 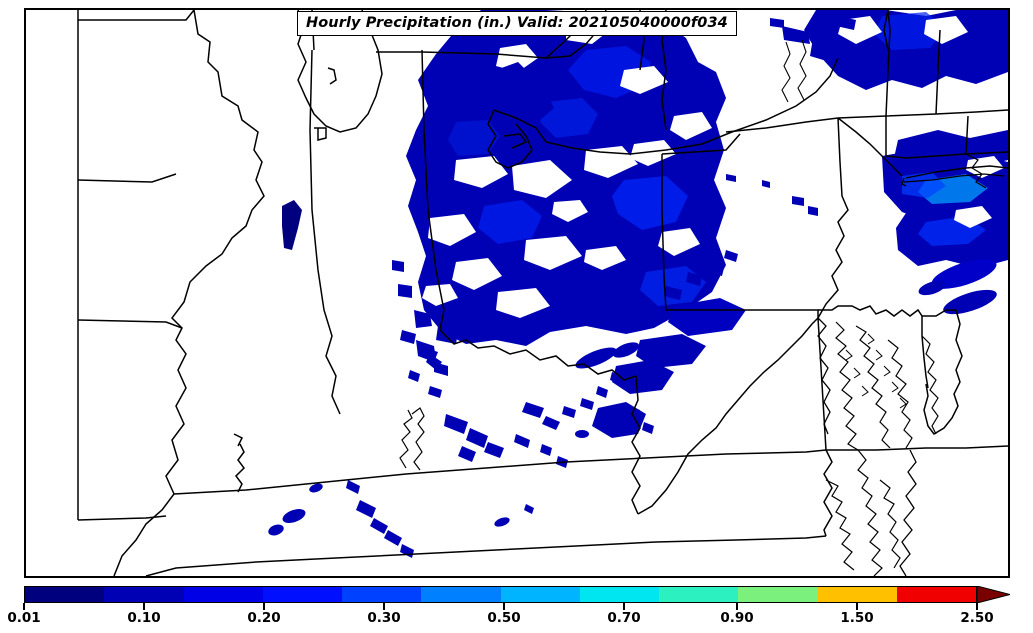 What do you see at coordinates (144, 618) in the screenshot?
I see `colorbar-label-0.10: 0.10` at bounding box center [144, 618].